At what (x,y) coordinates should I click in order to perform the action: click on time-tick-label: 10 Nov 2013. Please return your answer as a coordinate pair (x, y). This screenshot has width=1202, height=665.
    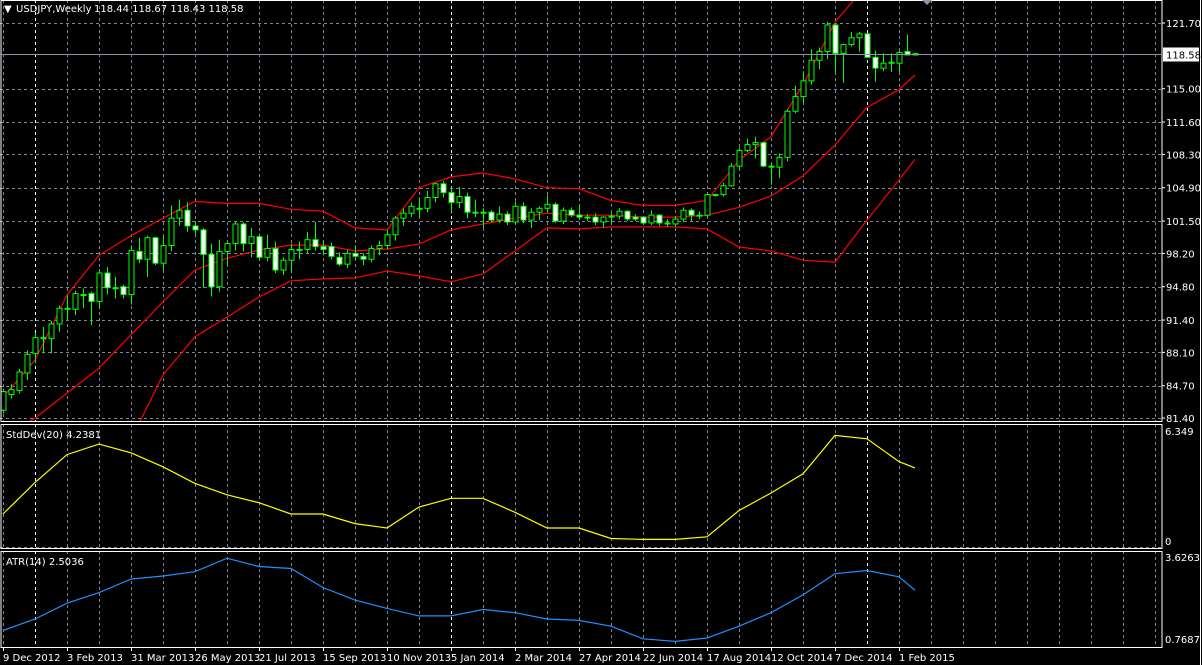
    Looking at the image, I should click on (419, 658).